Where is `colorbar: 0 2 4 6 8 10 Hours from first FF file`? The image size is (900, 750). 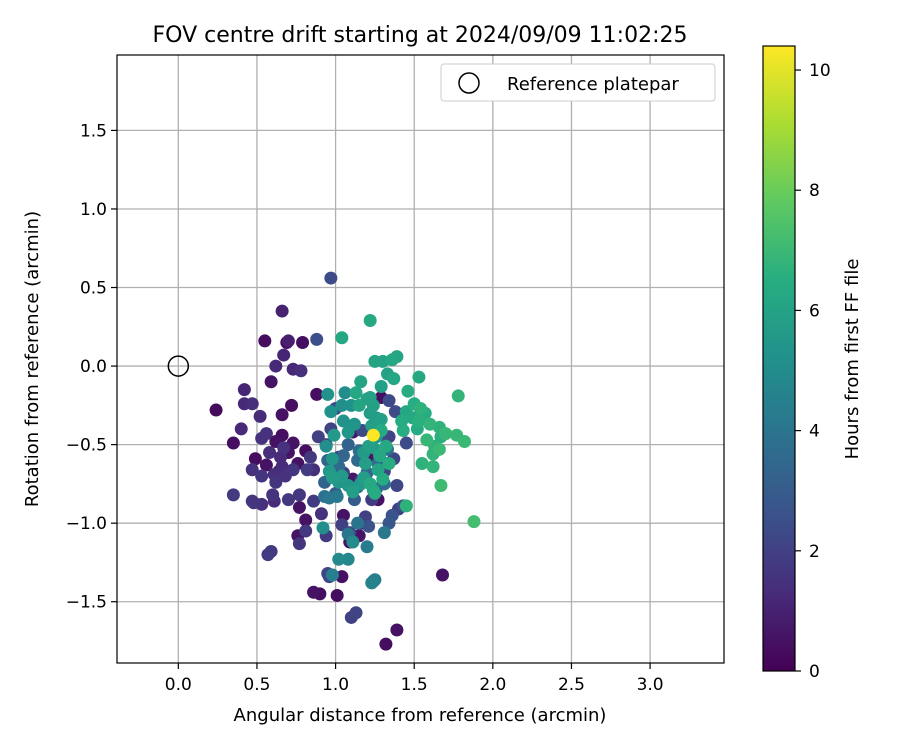
colorbar: 0 2 4 6 8 10 Hours from first FF file is located at coordinates (812, 363).